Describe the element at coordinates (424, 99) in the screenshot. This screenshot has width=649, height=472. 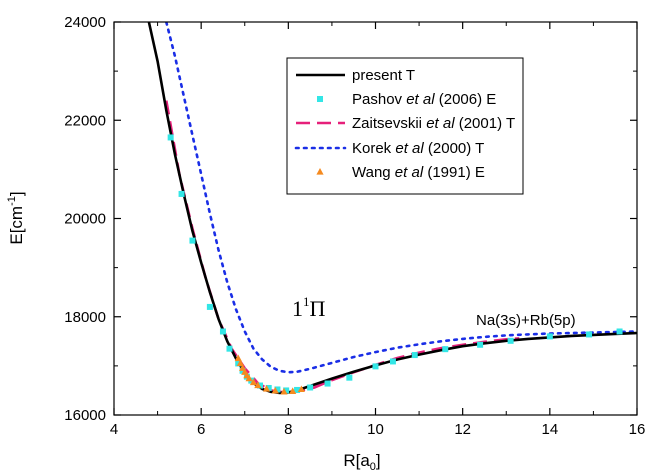
I see `legend-label-pashov-et-al-2006-e: Pashov et al (2006) E` at that location.